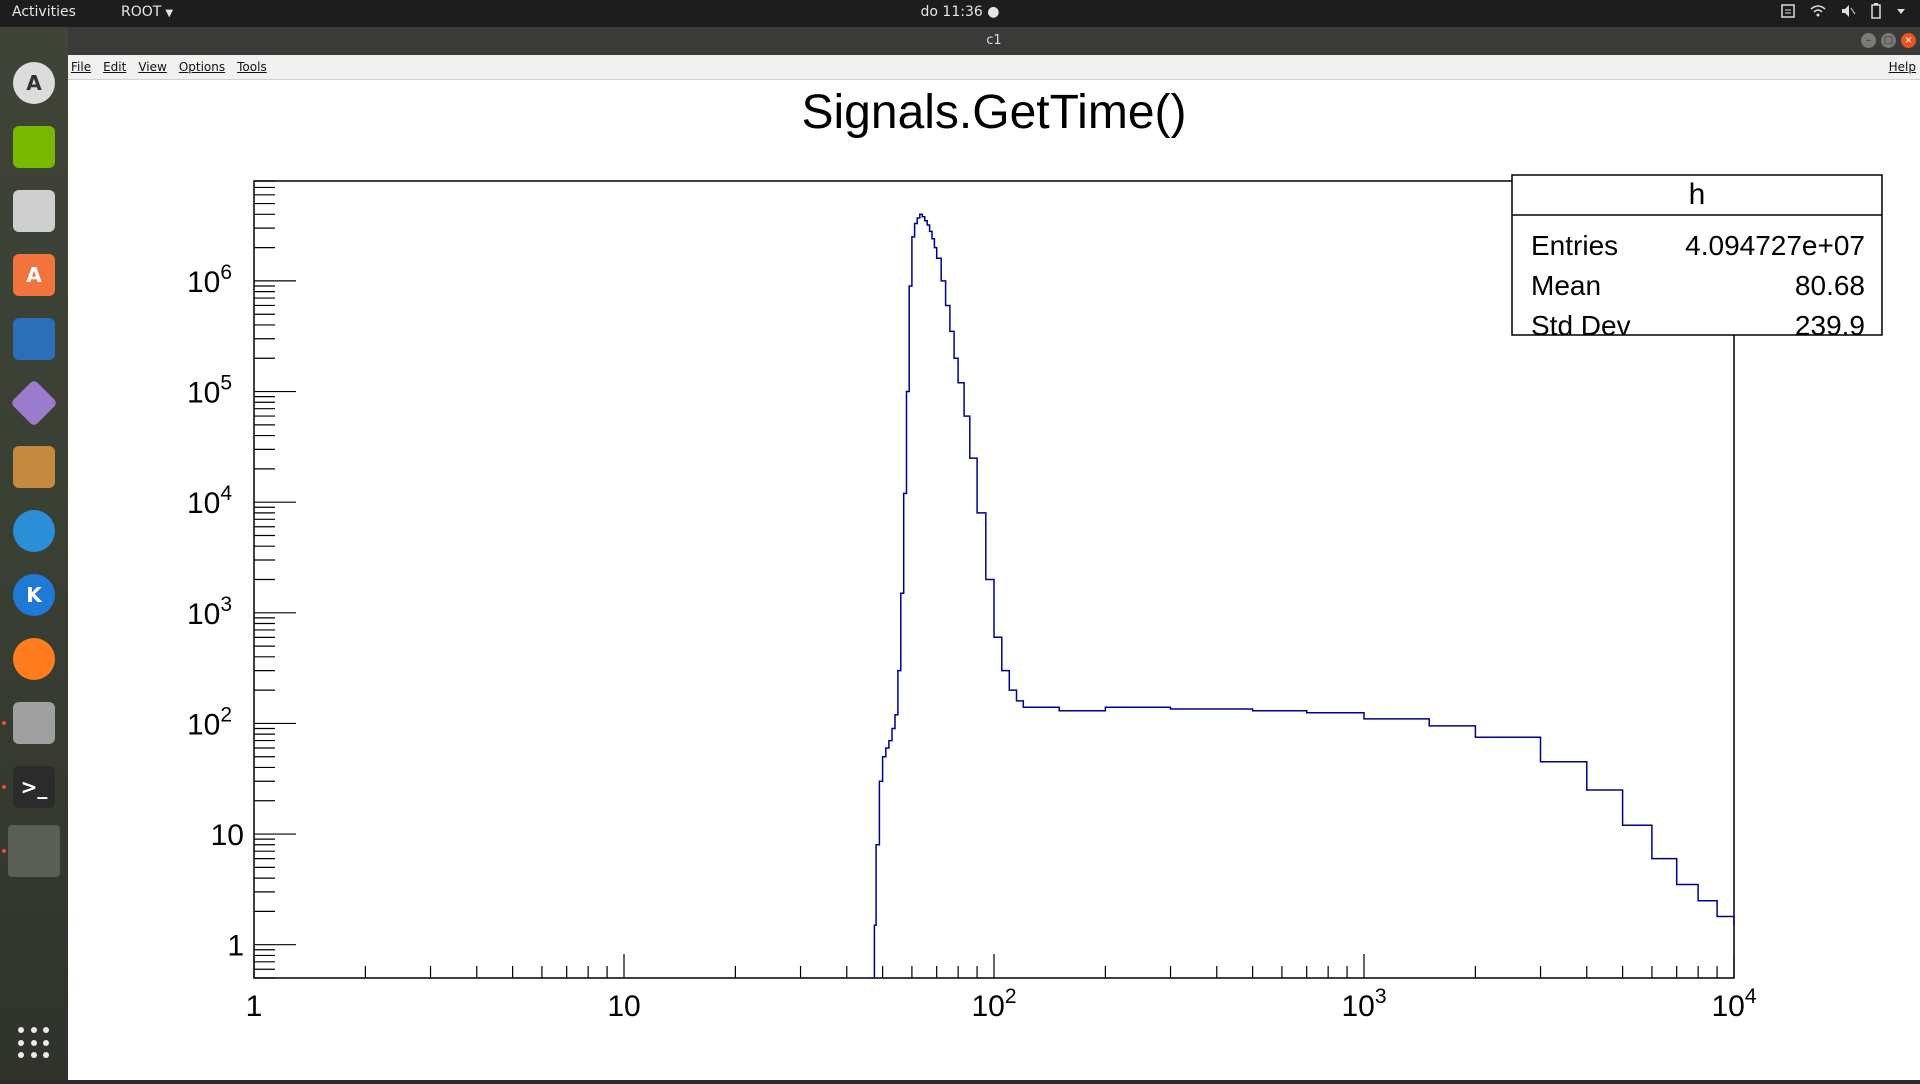 The image size is (1920, 1084). I want to click on y-tick-label: 10, so click(227, 835).